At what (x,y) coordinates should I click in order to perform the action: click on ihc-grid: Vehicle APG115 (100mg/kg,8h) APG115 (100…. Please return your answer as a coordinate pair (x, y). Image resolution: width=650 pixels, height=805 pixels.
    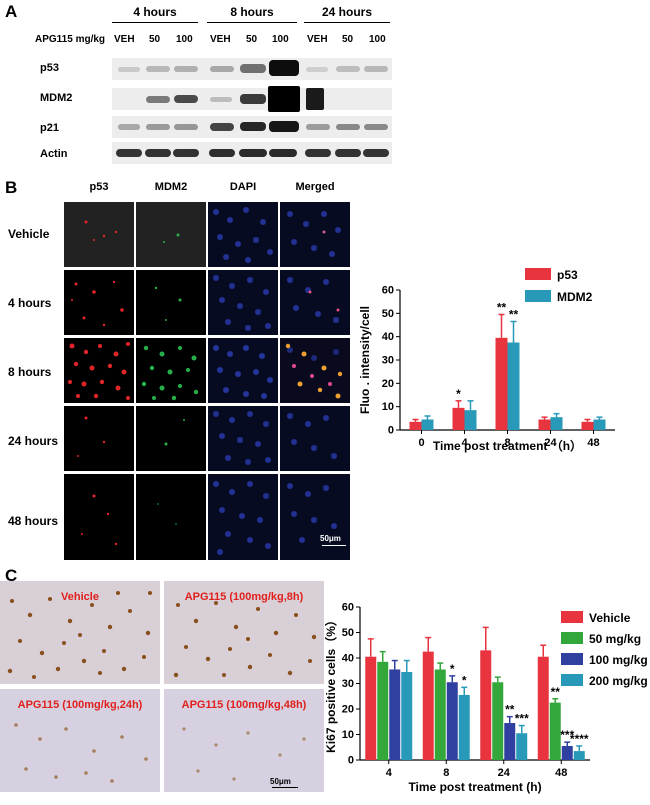
    Looking at the image, I should click on (162, 689).